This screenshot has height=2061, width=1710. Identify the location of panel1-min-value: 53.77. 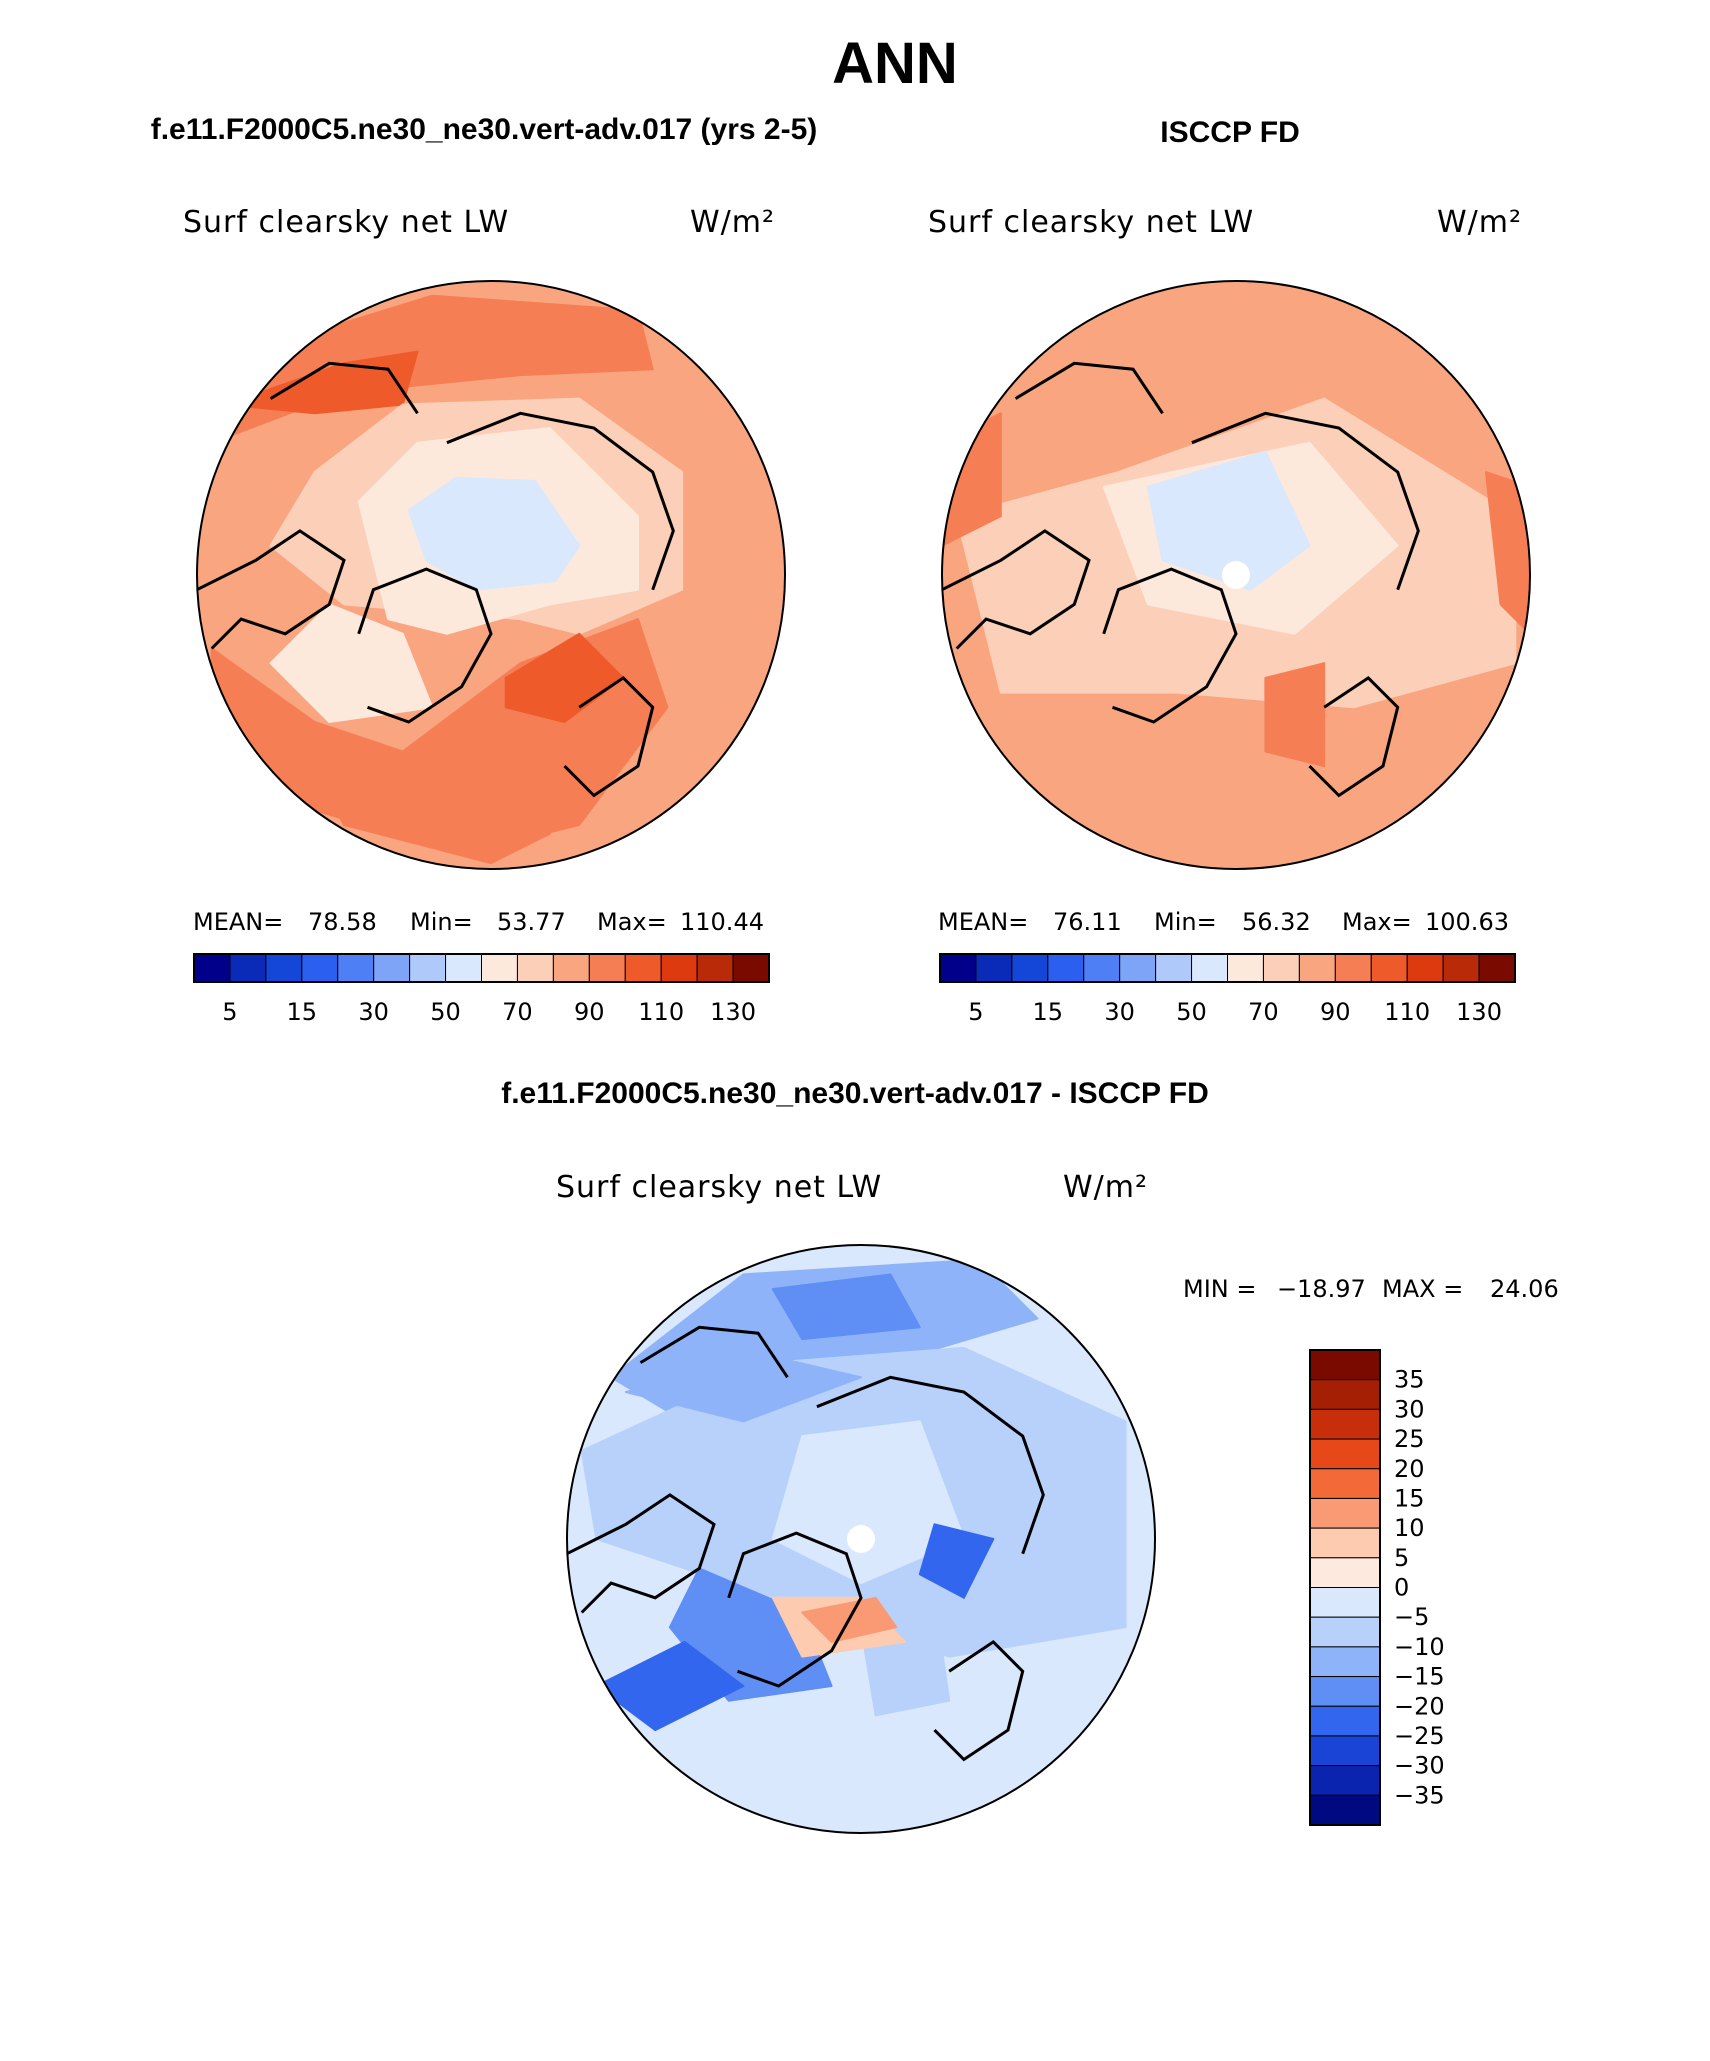
(531, 922).